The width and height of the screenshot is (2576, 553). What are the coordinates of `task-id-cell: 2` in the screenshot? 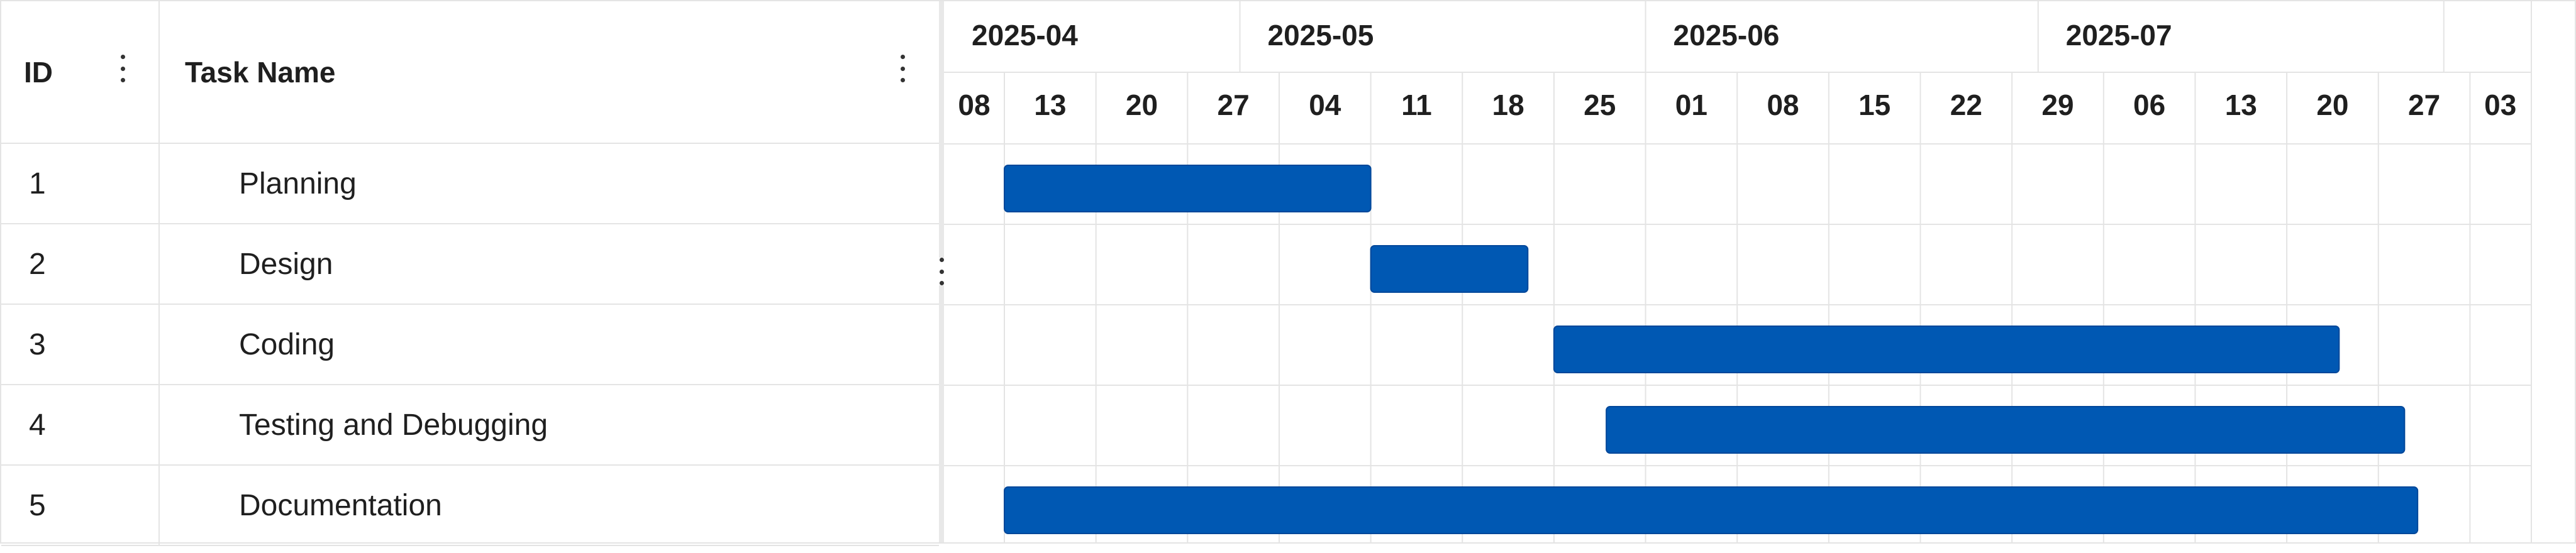 It's located at (80, 264).